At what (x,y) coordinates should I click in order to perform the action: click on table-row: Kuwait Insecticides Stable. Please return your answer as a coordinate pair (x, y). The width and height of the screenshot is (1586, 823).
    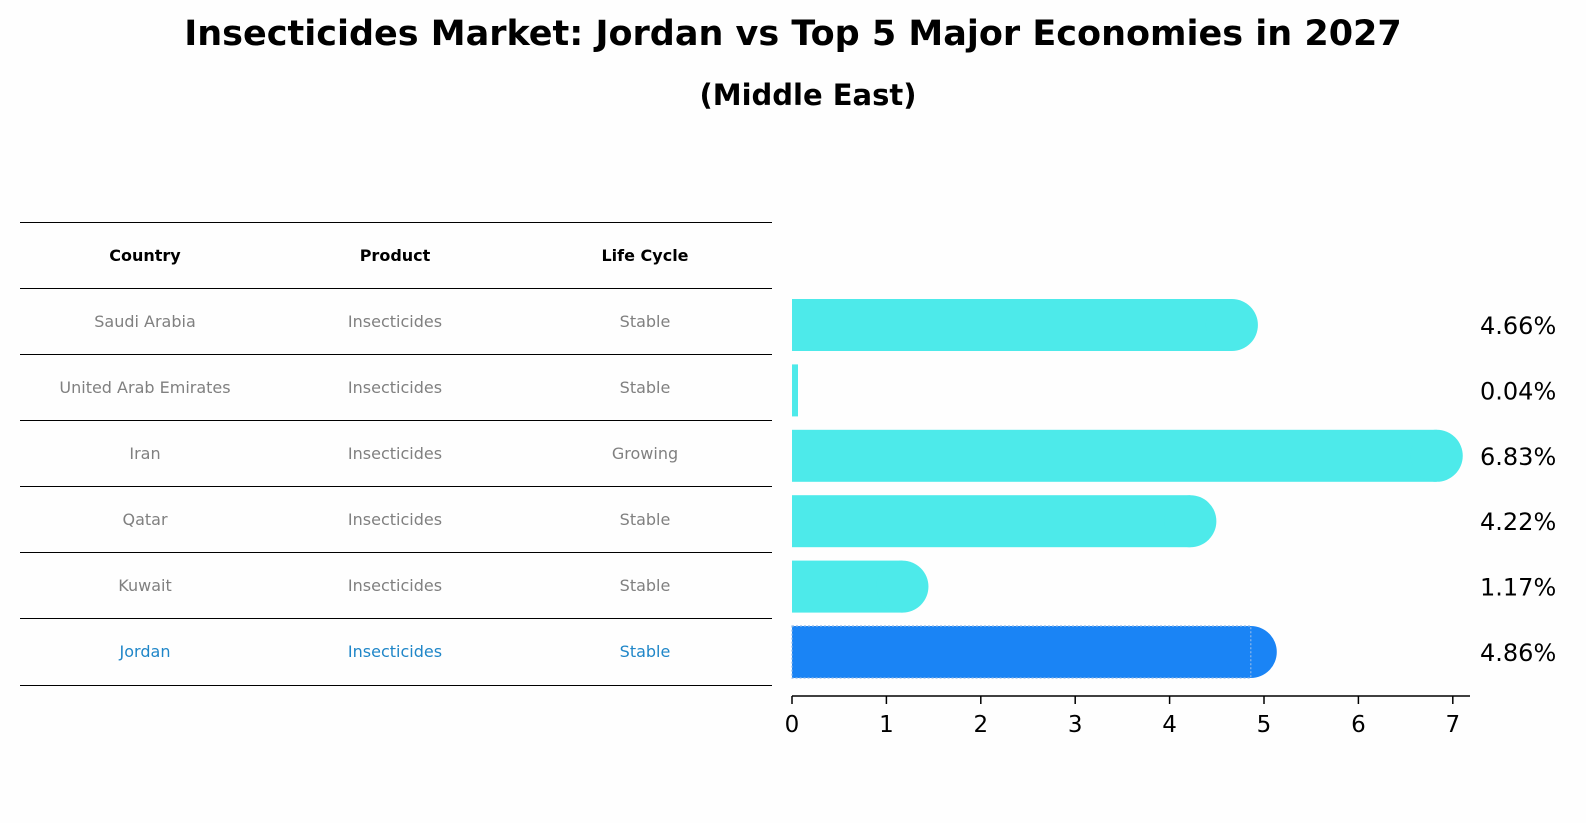
    Looking at the image, I should click on (396, 585).